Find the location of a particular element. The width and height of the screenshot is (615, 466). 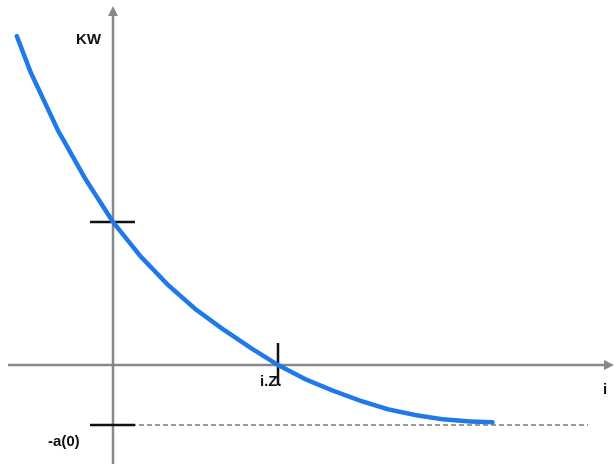

x-axis-label: i is located at coordinates (605, 389).